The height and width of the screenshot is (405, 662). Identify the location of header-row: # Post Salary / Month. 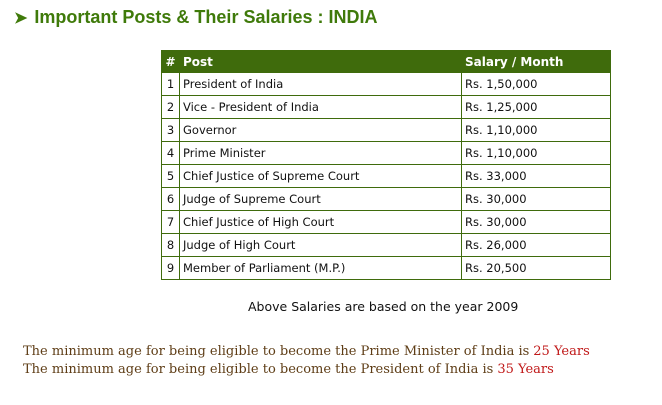
(386, 61).